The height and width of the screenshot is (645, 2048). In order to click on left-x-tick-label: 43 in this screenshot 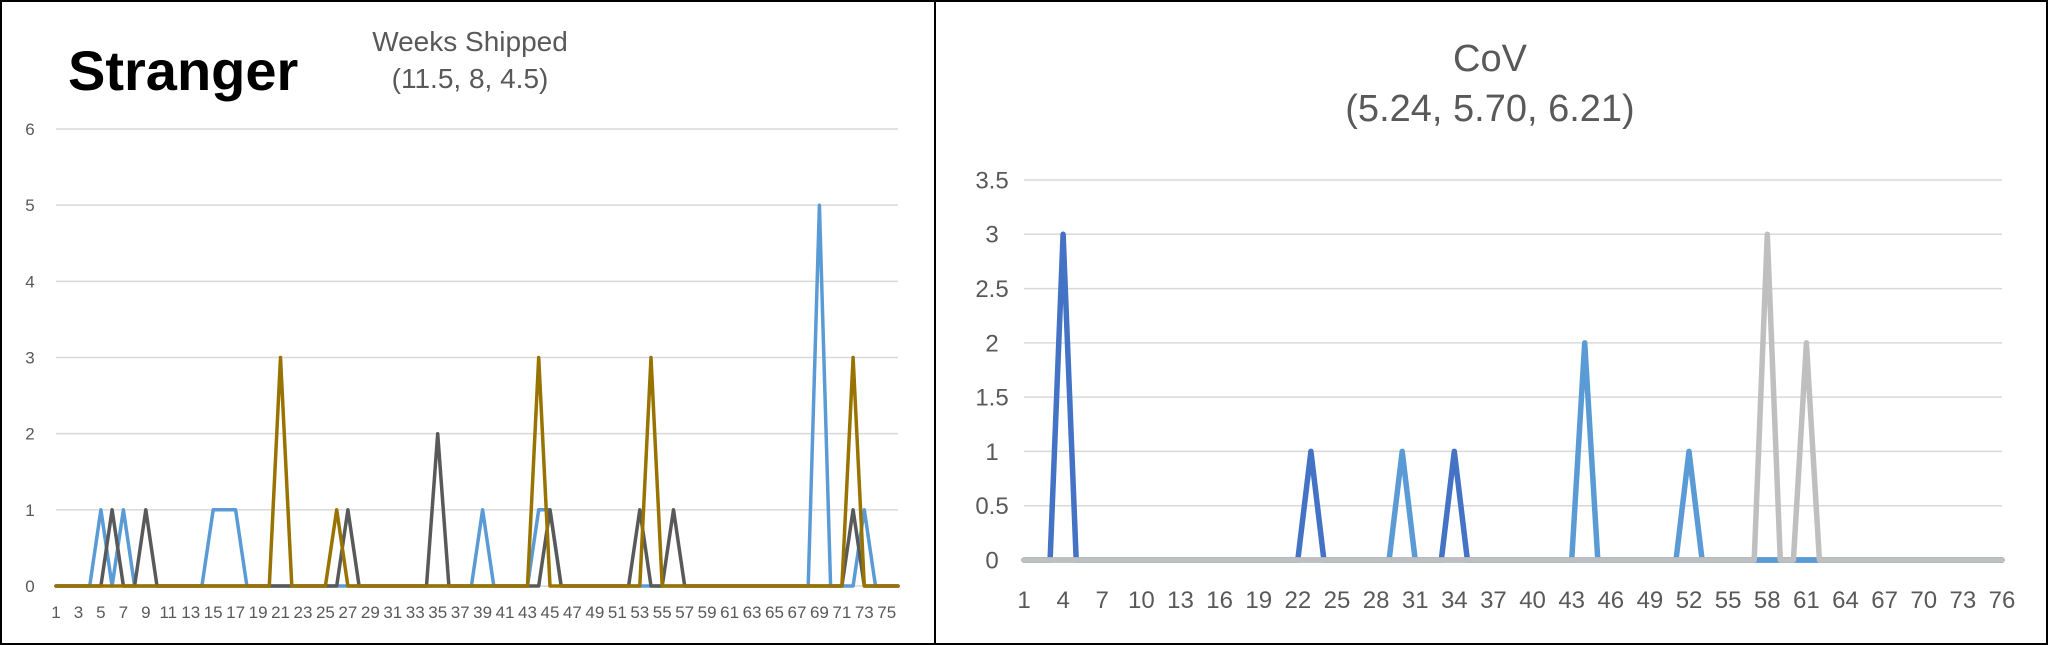, I will do `click(527, 612)`.